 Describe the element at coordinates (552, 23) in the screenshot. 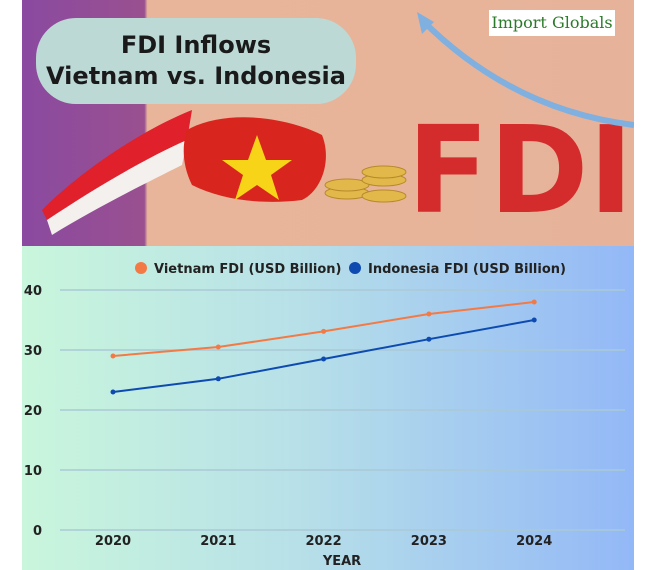

I see `import-globals-logo: Import Globals` at that location.